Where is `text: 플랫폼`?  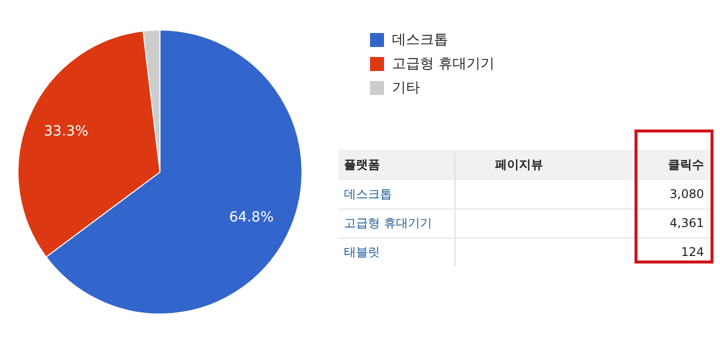
text: 플랫폼 is located at coordinates (362, 164).